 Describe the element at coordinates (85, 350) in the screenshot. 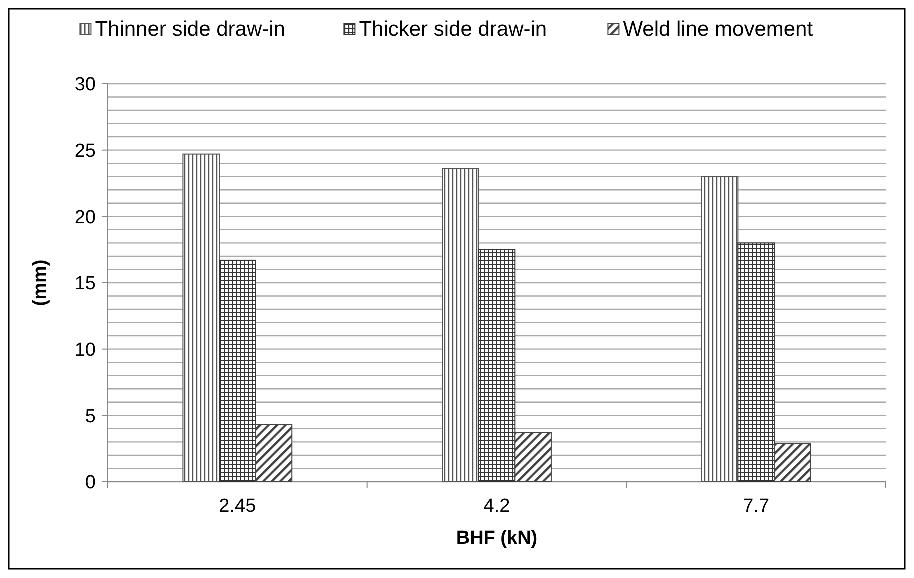

I see `y-tick-label: 10` at that location.